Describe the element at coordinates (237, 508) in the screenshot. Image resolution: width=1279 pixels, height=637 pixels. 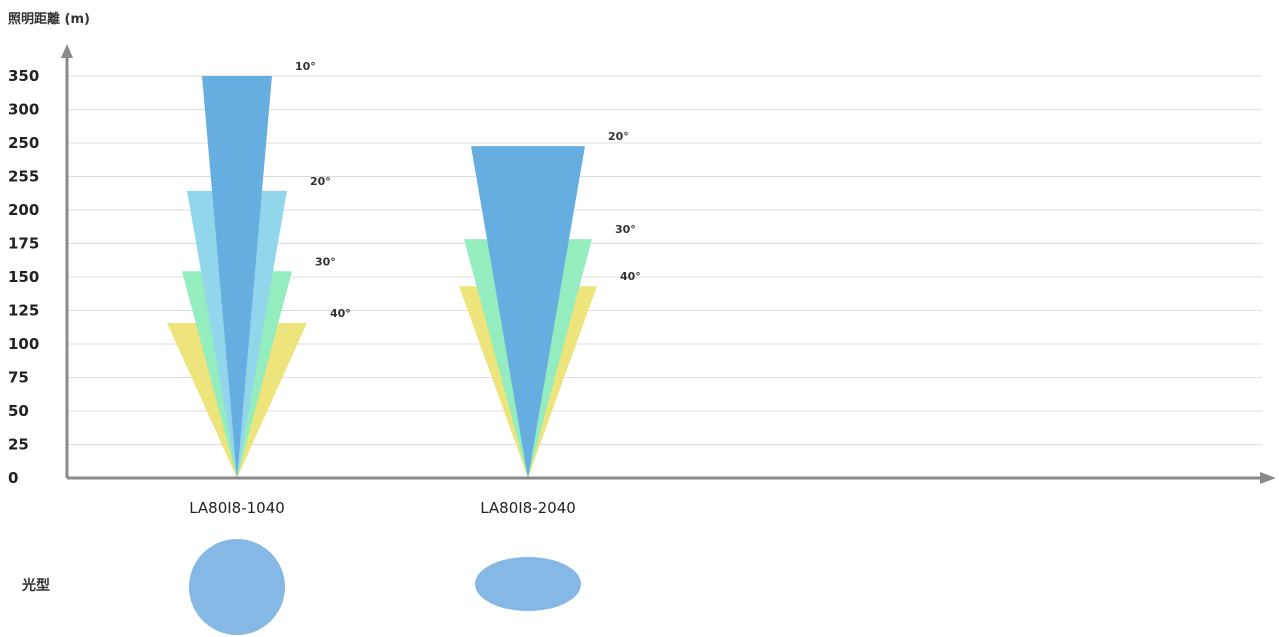
I see `product-label: LA80I8-1040` at that location.